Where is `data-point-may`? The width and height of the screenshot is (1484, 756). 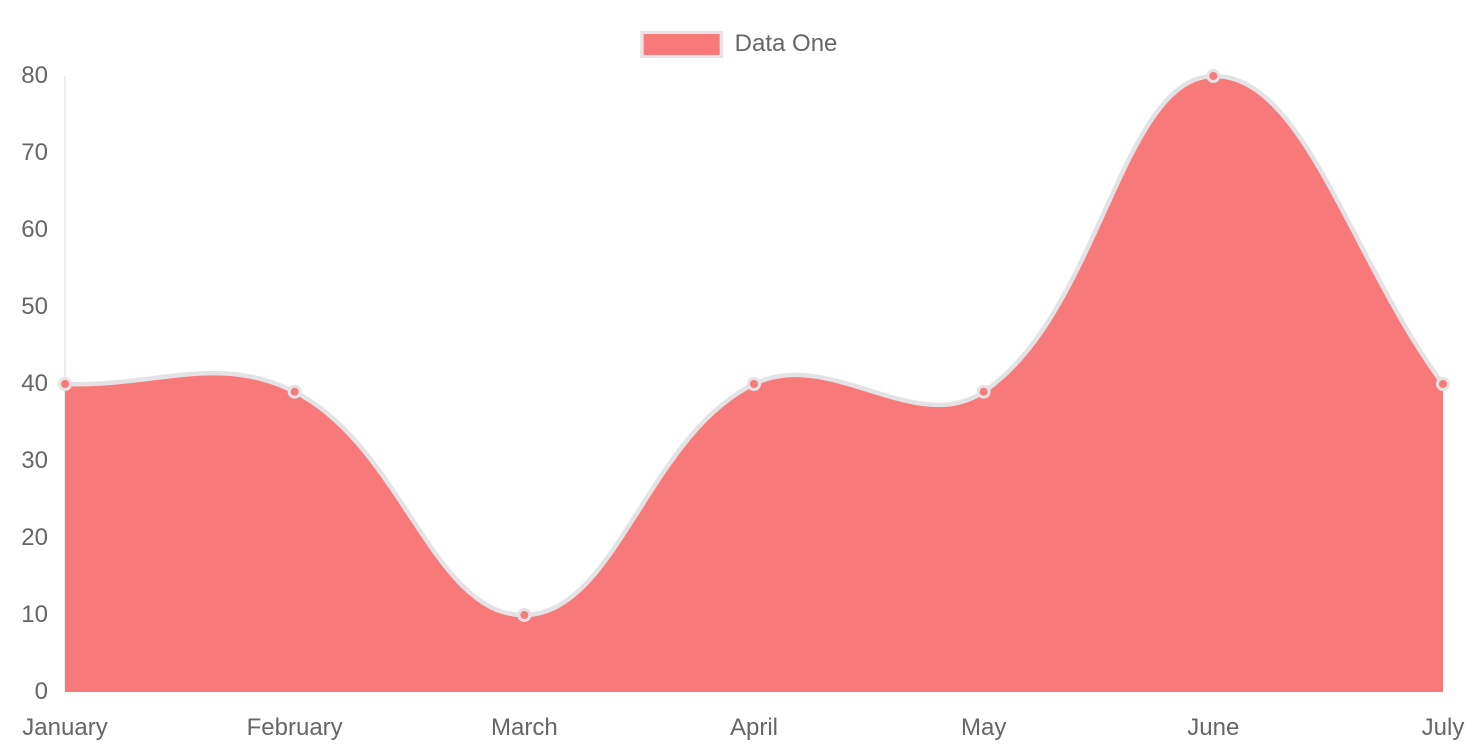 data-point-may is located at coordinates (983, 391).